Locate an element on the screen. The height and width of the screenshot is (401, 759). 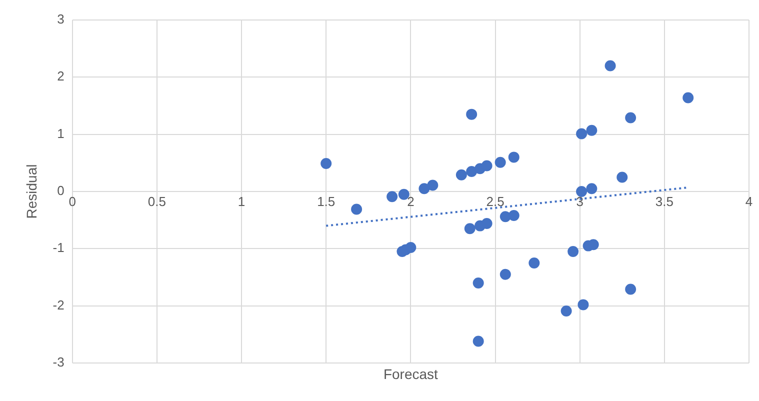
y-tick-label: -2 is located at coordinates (58, 304).